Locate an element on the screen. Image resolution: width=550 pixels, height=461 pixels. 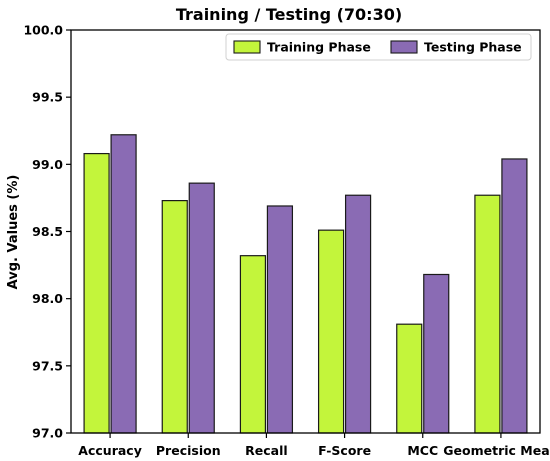
training-bar-recall is located at coordinates (253, 344).